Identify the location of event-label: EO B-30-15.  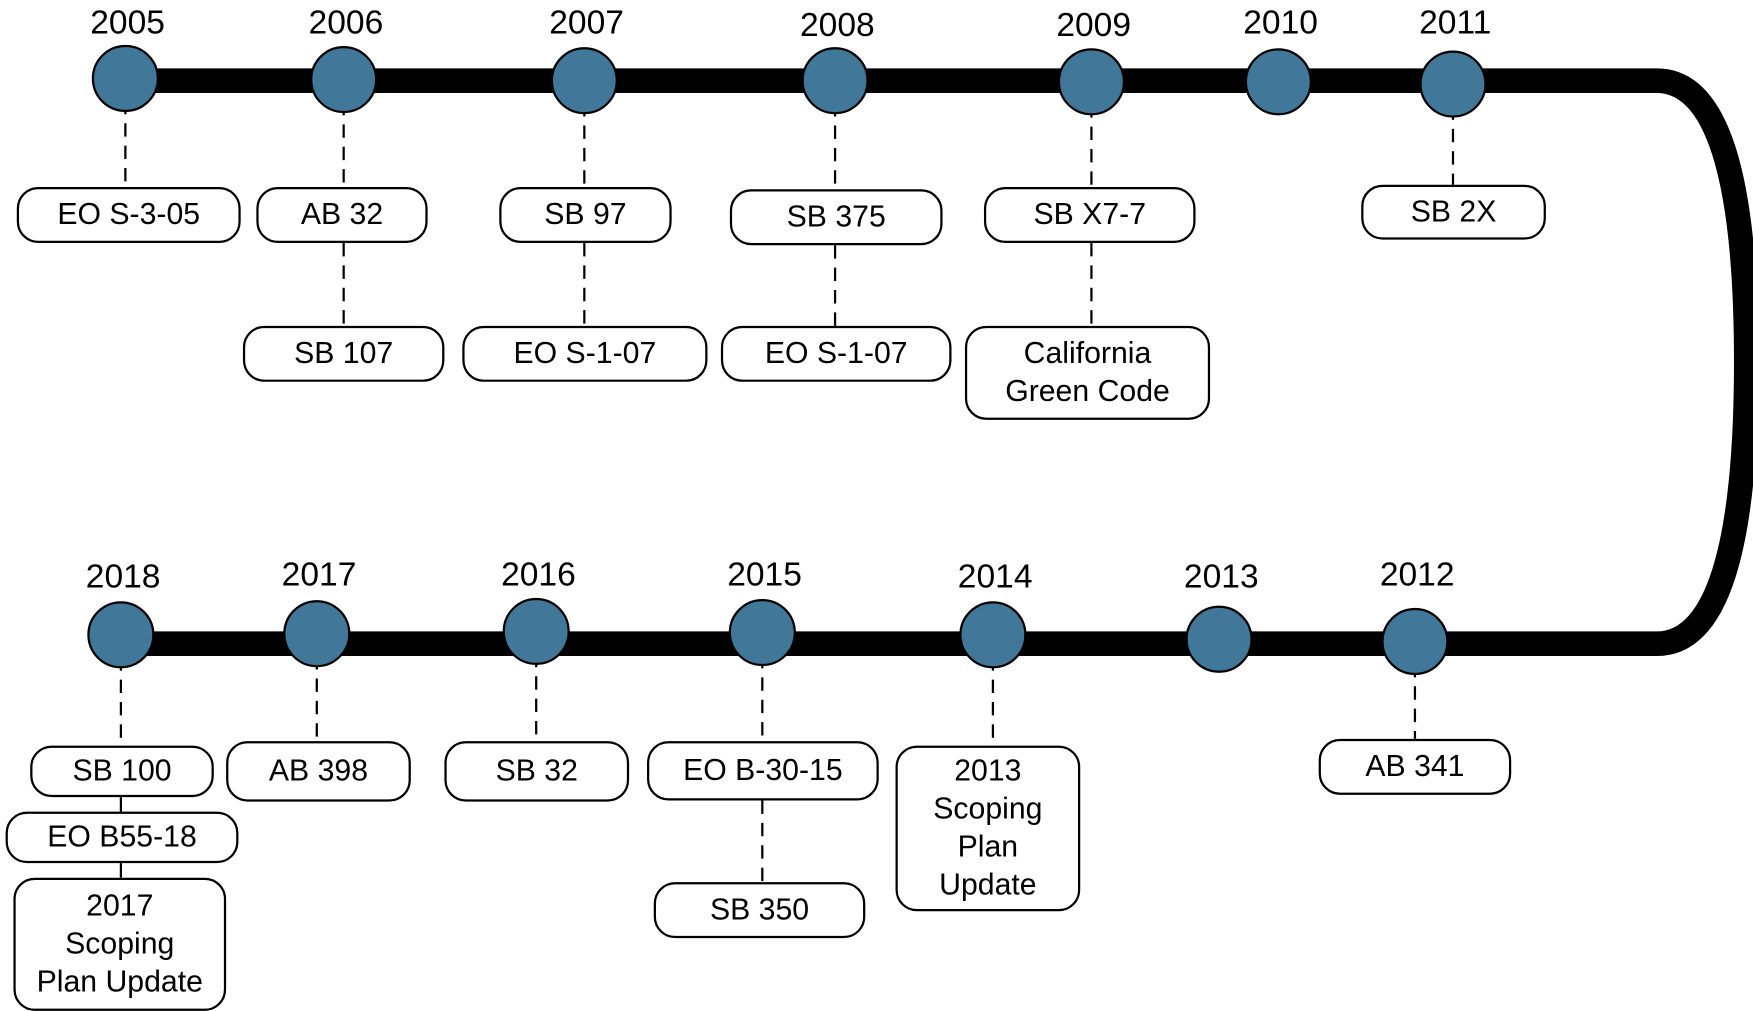
(763, 770).